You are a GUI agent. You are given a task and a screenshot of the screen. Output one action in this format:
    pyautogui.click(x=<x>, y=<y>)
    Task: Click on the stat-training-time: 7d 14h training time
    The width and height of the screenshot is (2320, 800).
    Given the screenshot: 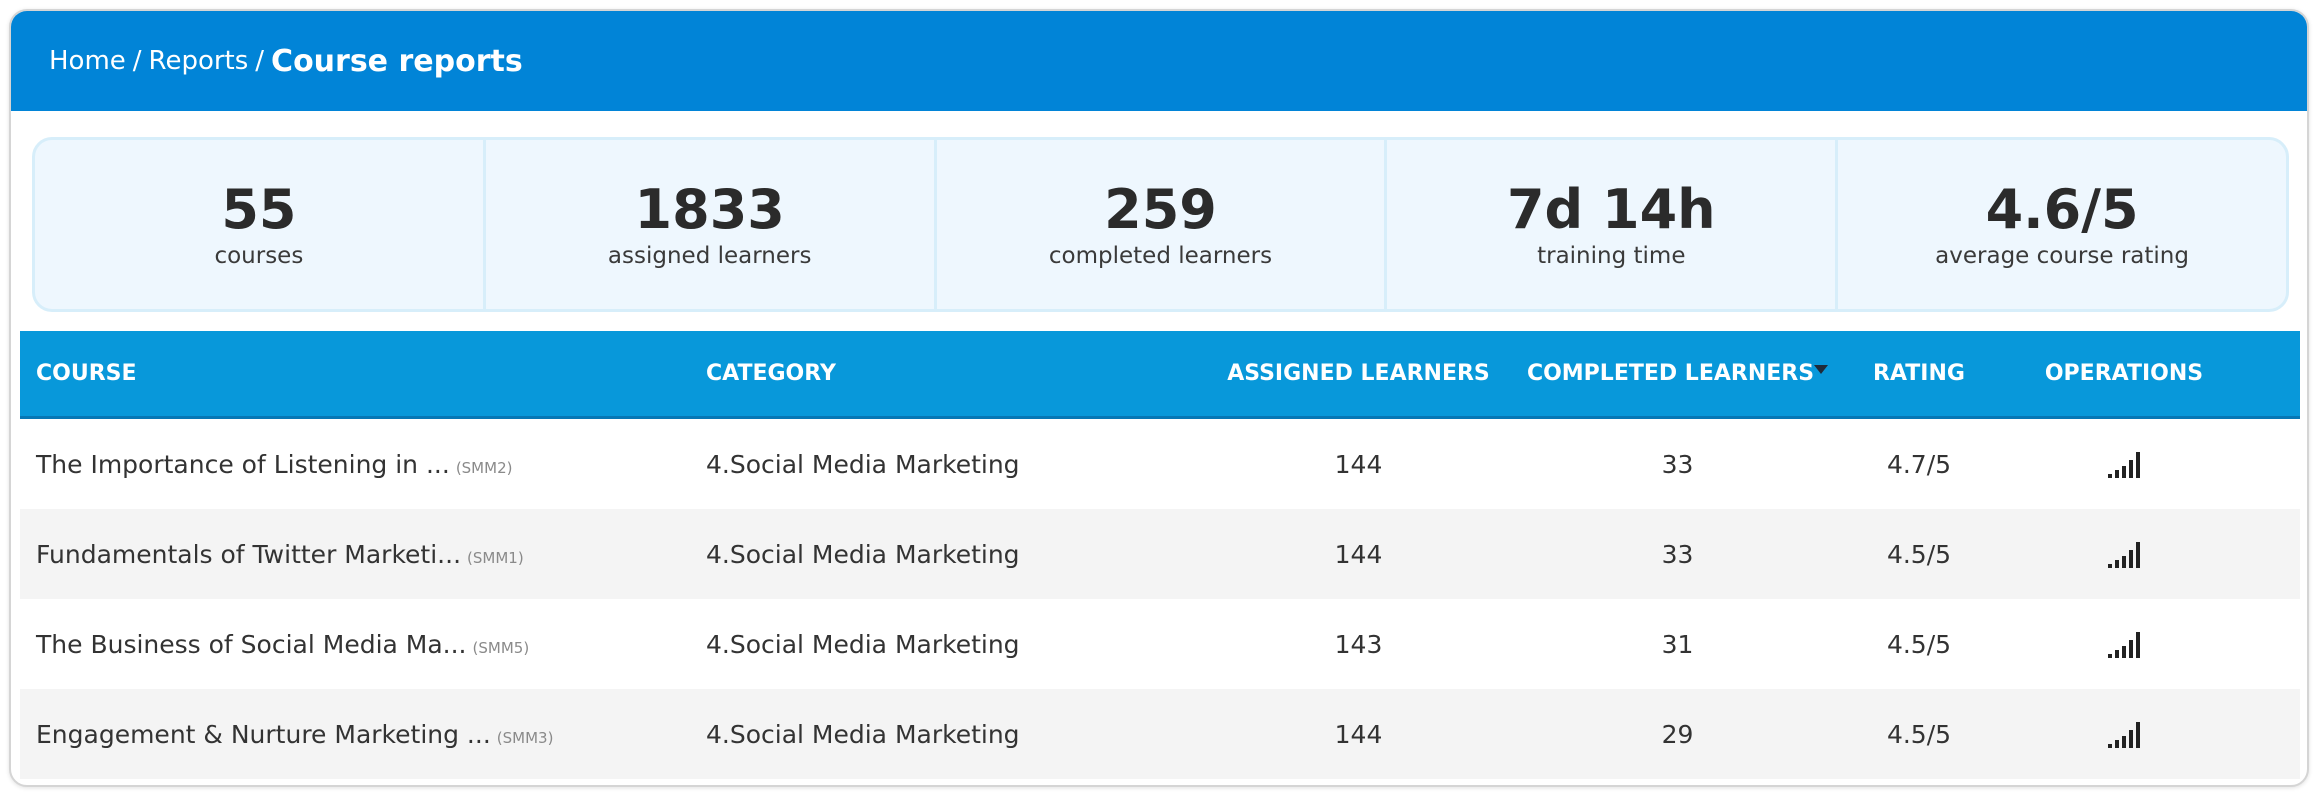 What is the action you would take?
    pyautogui.click(x=1613, y=224)
    